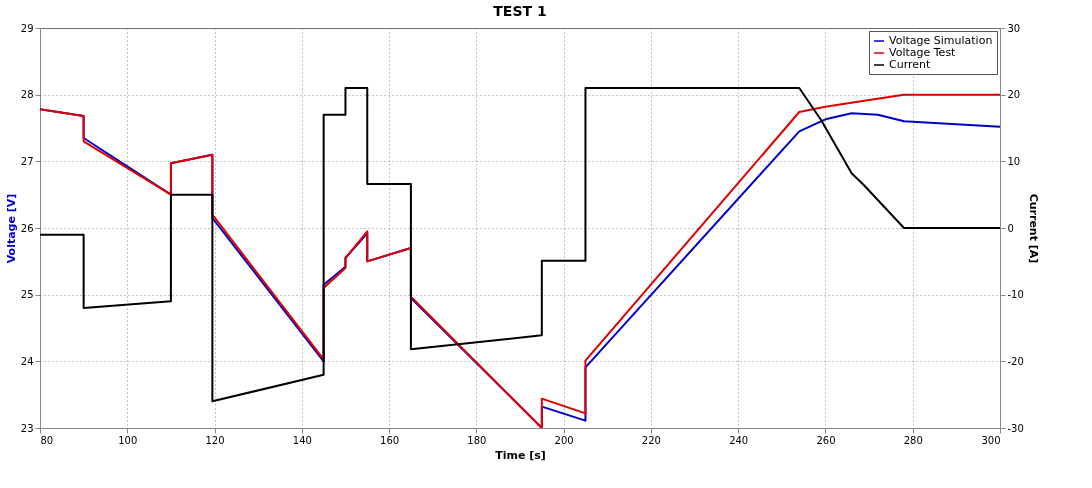  Describe the element at coordinates (1015, 428) in the screenshot. I see `y2-tick-label: -30` at that location.